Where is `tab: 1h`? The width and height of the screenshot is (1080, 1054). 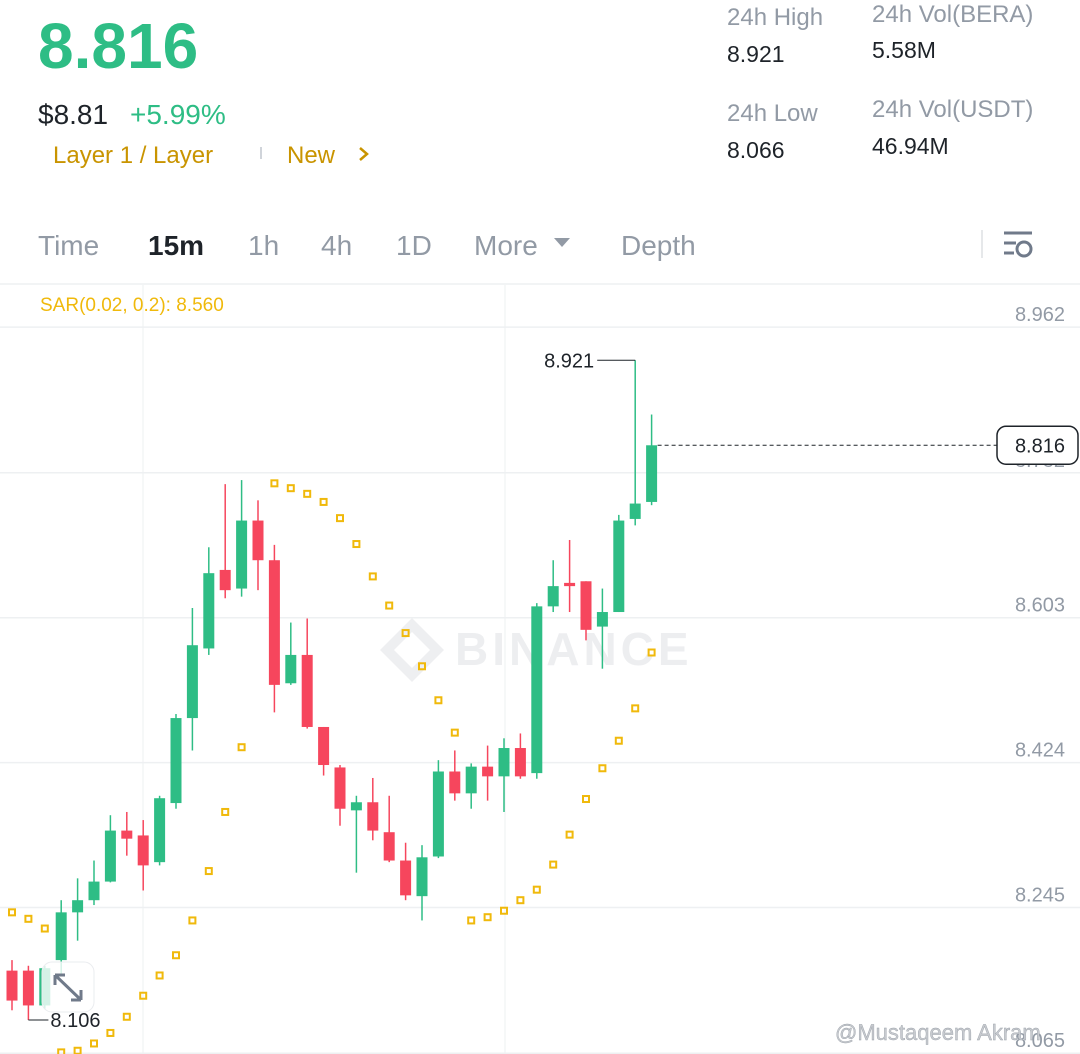
tab: 1h is located at coordinates (263, 245).